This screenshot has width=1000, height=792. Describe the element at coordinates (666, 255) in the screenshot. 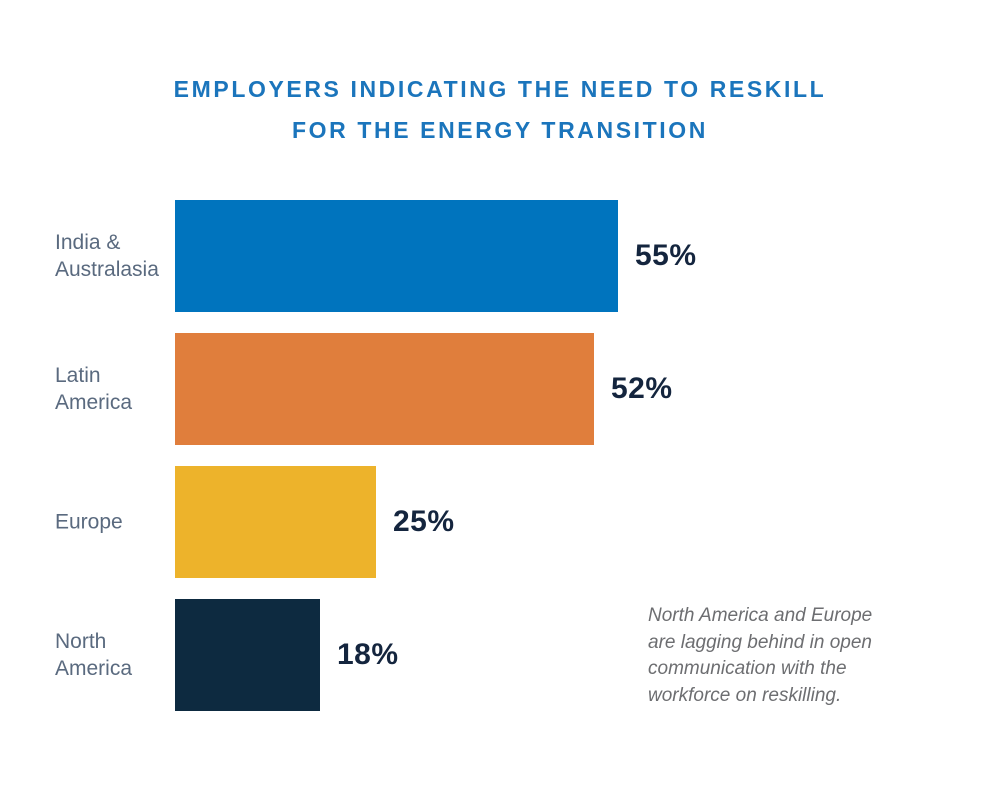

I see `bar-value: 55%` at that location.